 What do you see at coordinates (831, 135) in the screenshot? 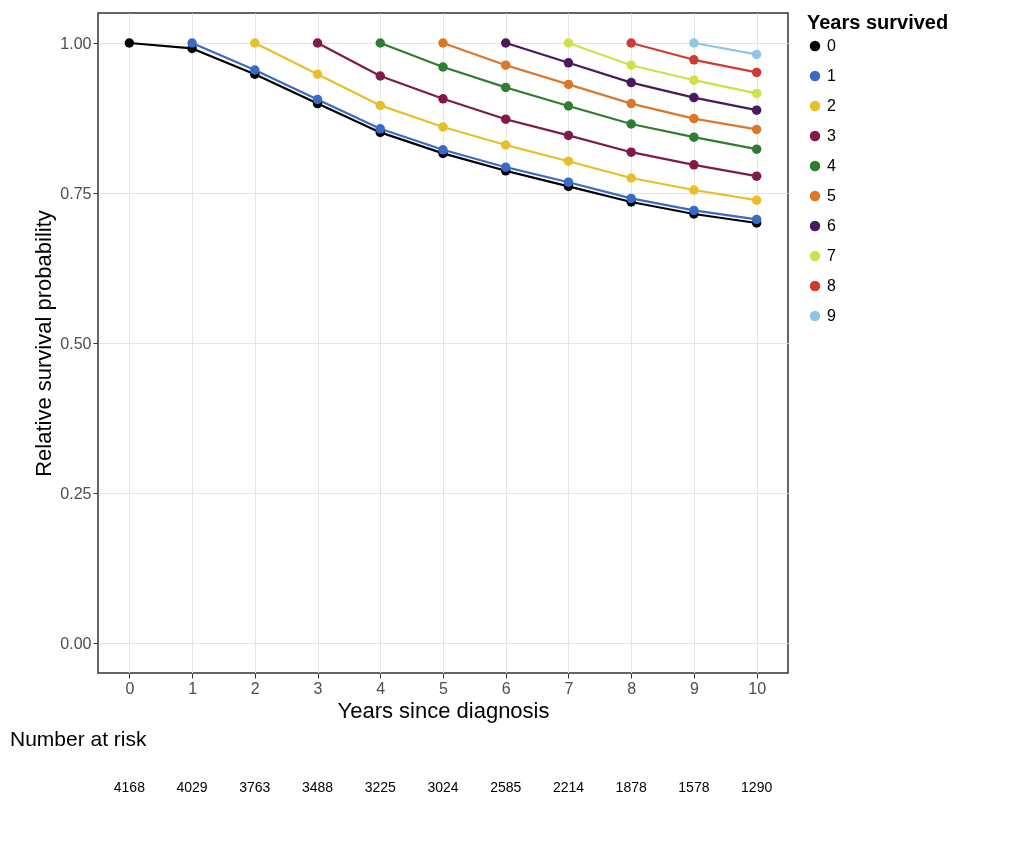
I see `legend-label: 3` at bounding box center [831, 135].